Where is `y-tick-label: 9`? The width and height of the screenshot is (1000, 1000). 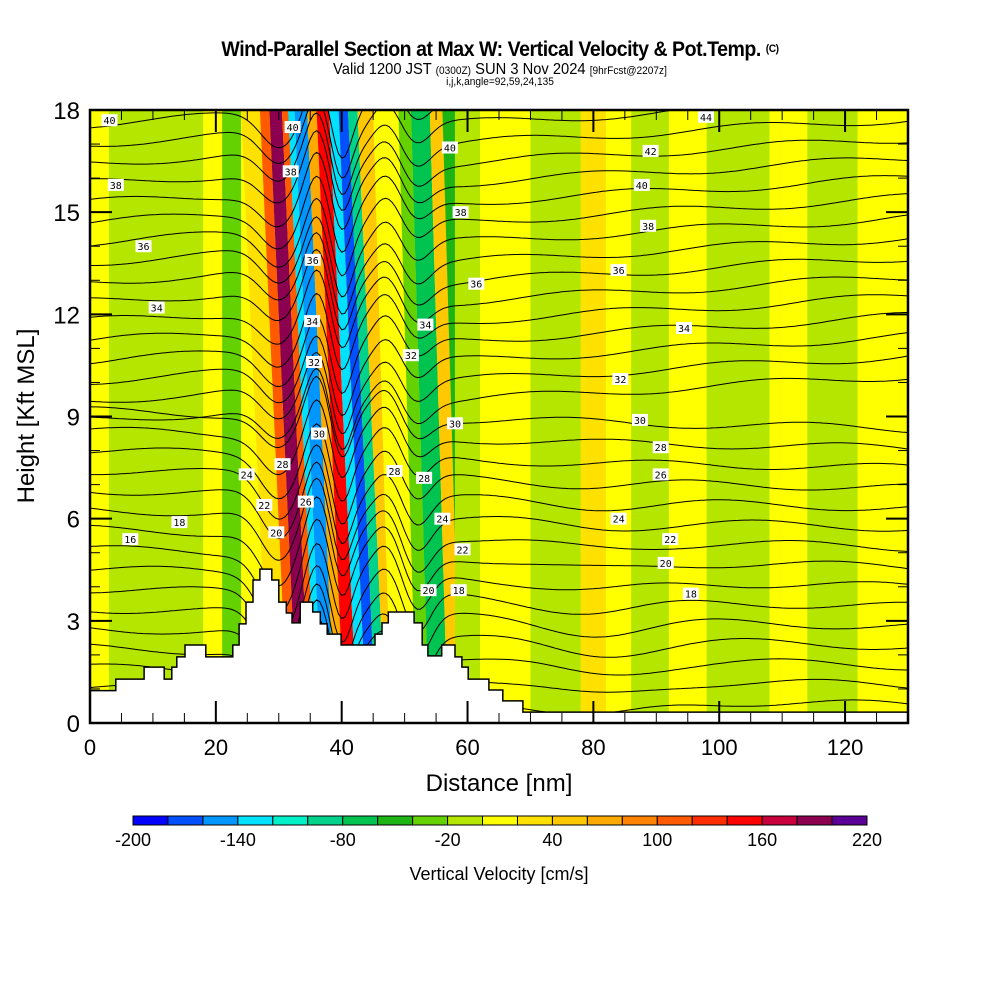 y-tick-label: 9 is located at coordinates (73, 418).